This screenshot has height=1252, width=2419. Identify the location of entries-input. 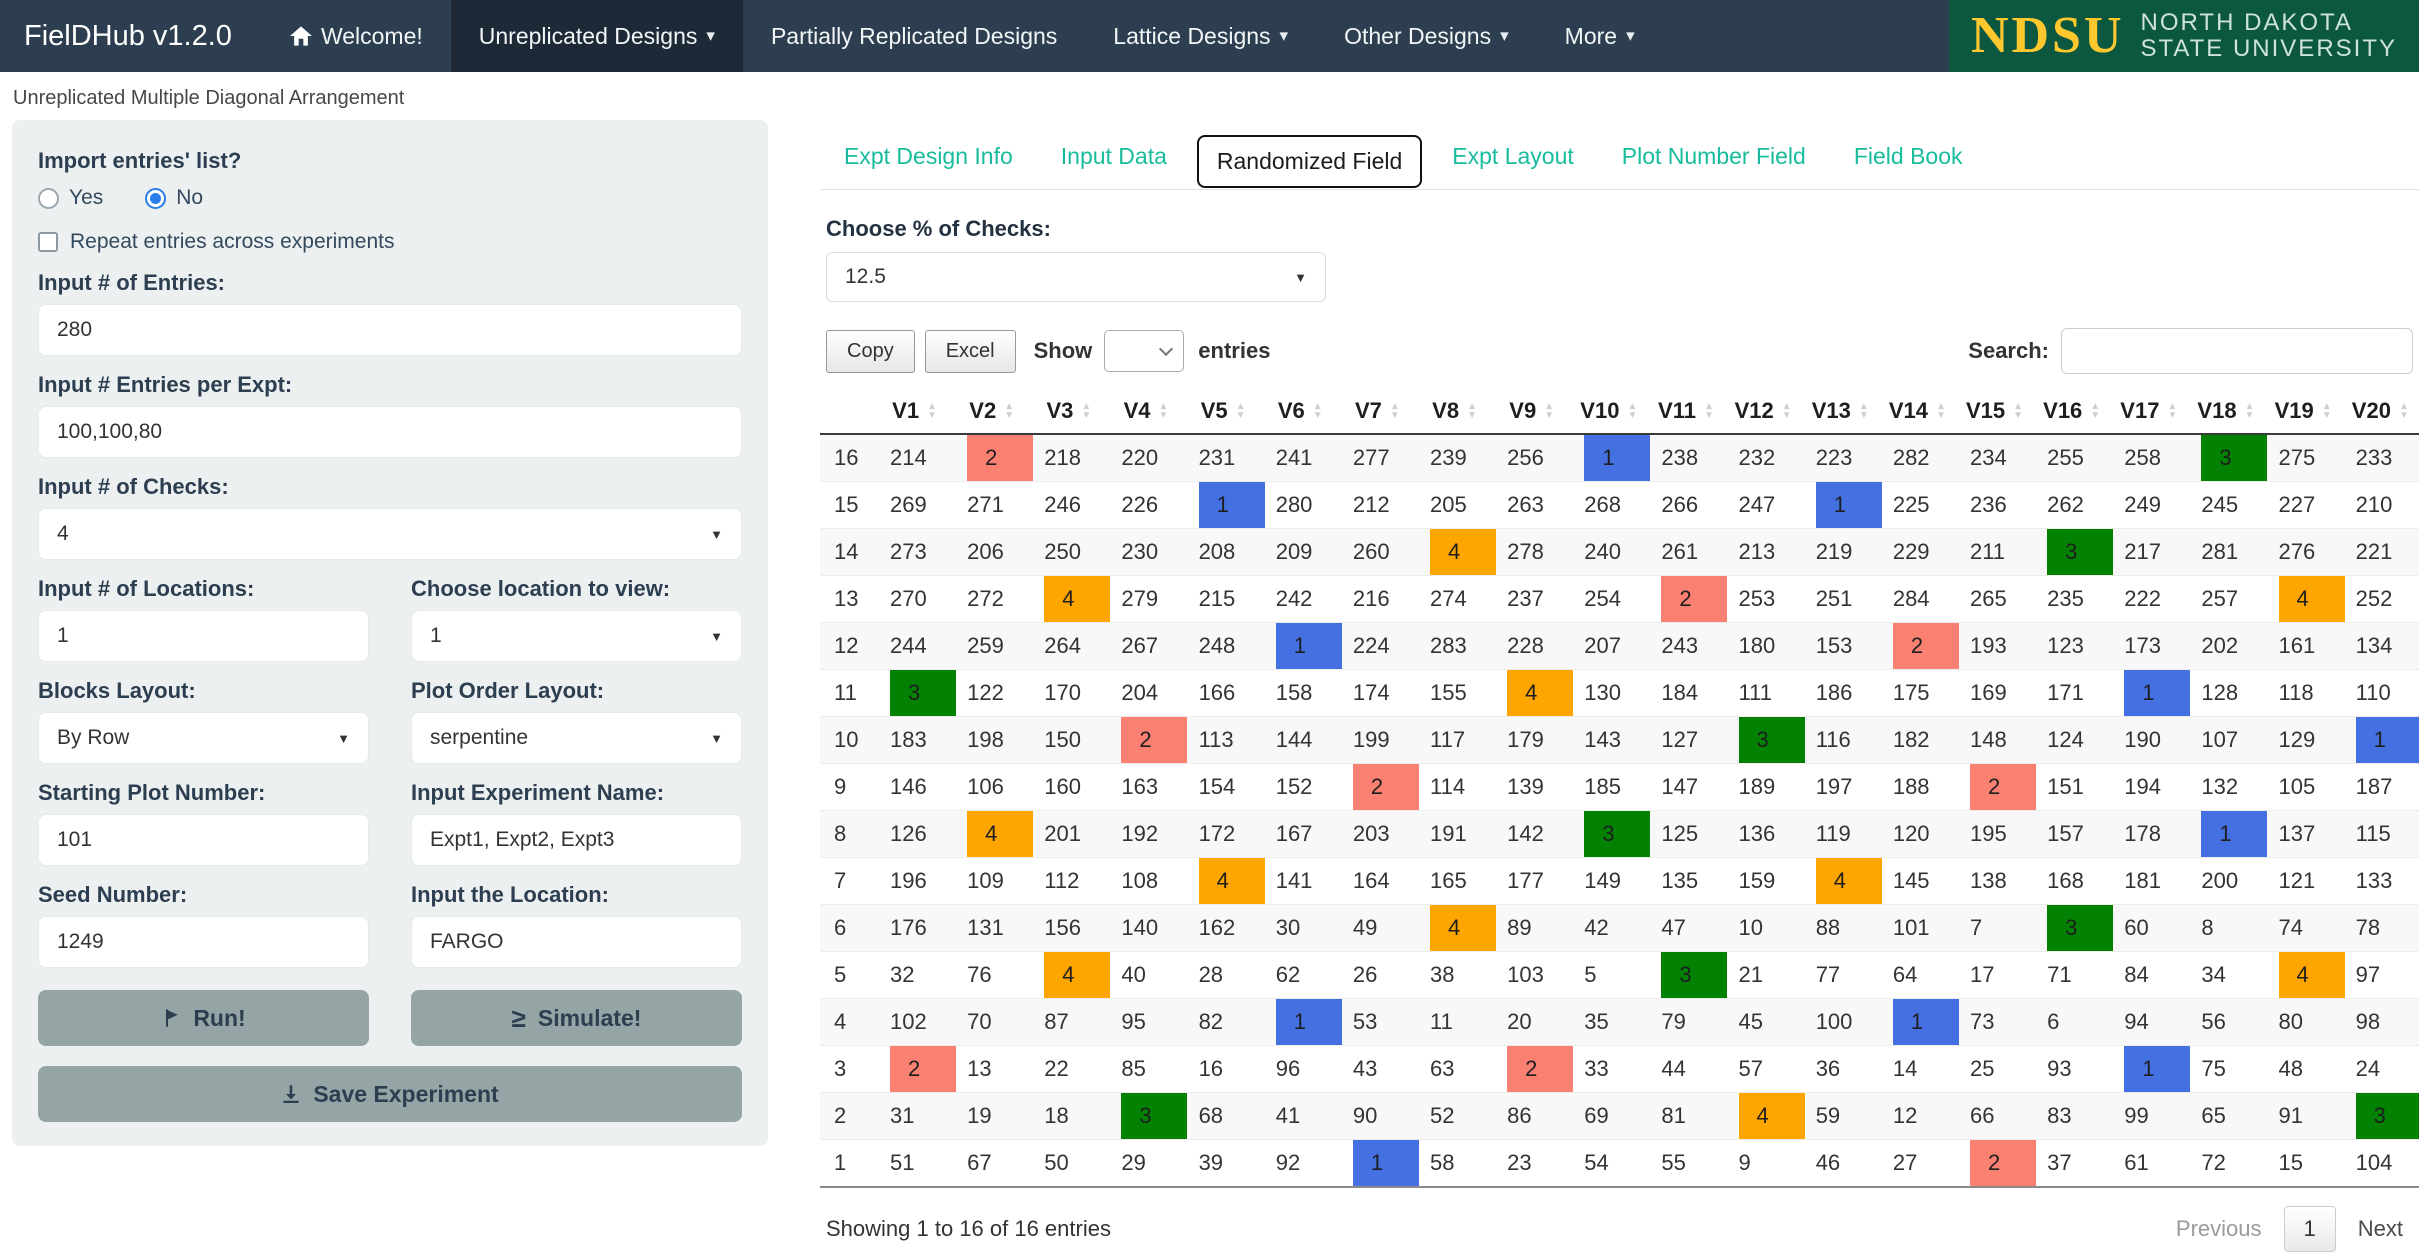
(390, 330).